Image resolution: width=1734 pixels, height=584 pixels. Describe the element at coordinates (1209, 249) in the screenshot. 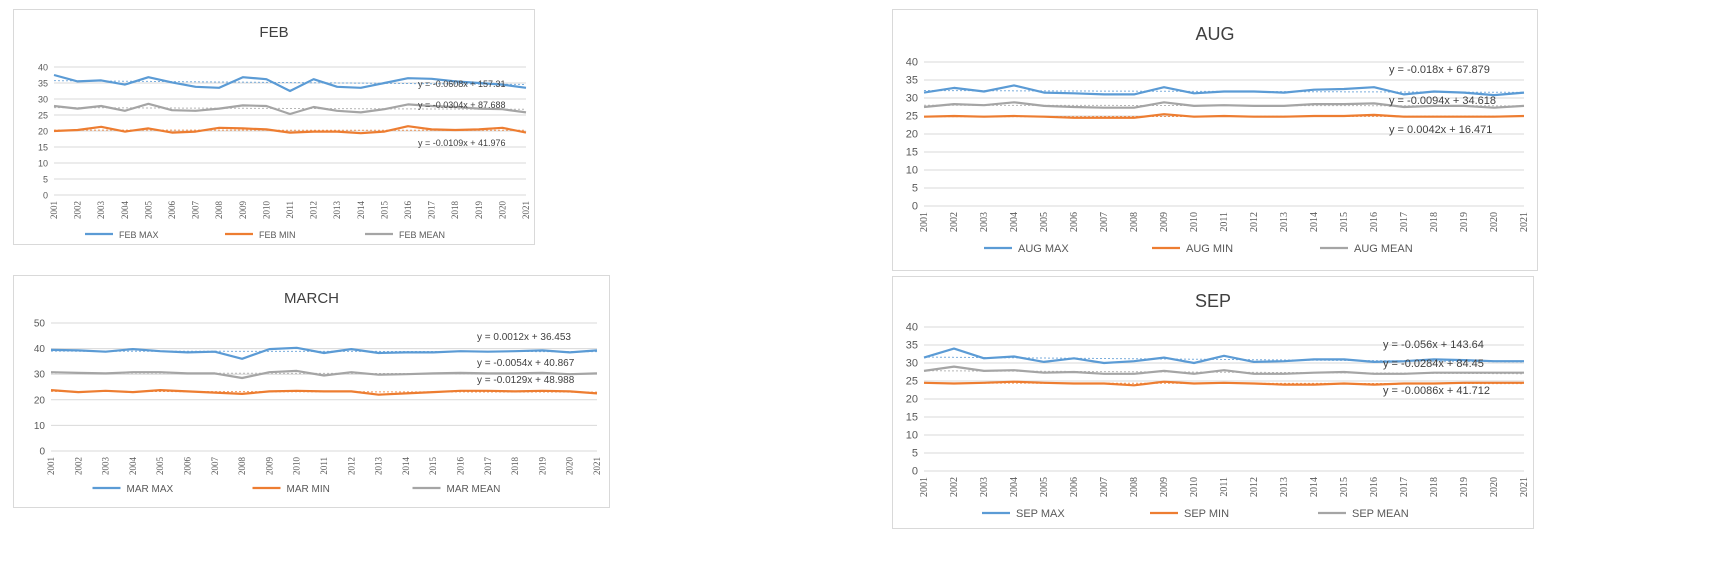

I see `legend-label: AUG MIN` at that location.